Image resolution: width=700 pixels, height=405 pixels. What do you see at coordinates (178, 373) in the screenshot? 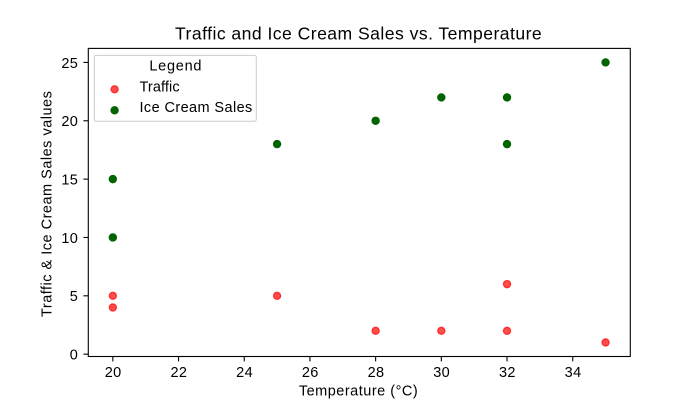
I see `svg-text: 22` at bounding box center [178, 373].